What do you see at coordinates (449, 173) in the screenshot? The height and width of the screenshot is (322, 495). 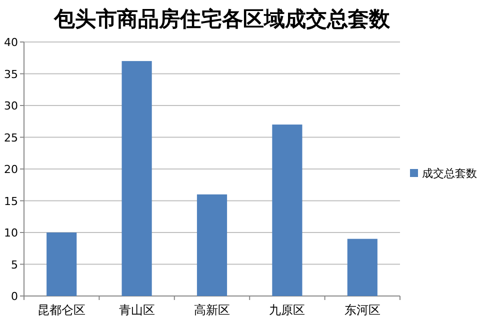 I see `legend-label: 成交总套数` at bounding box center [449, 173].